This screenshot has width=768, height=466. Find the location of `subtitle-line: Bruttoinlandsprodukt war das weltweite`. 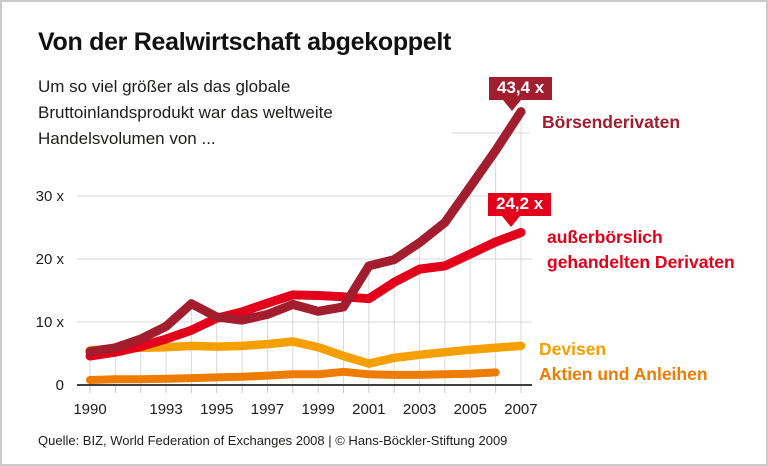

subtitle-line: Bruttoinlandsprodukt war das weltweite is located at coordinates (185, 112).